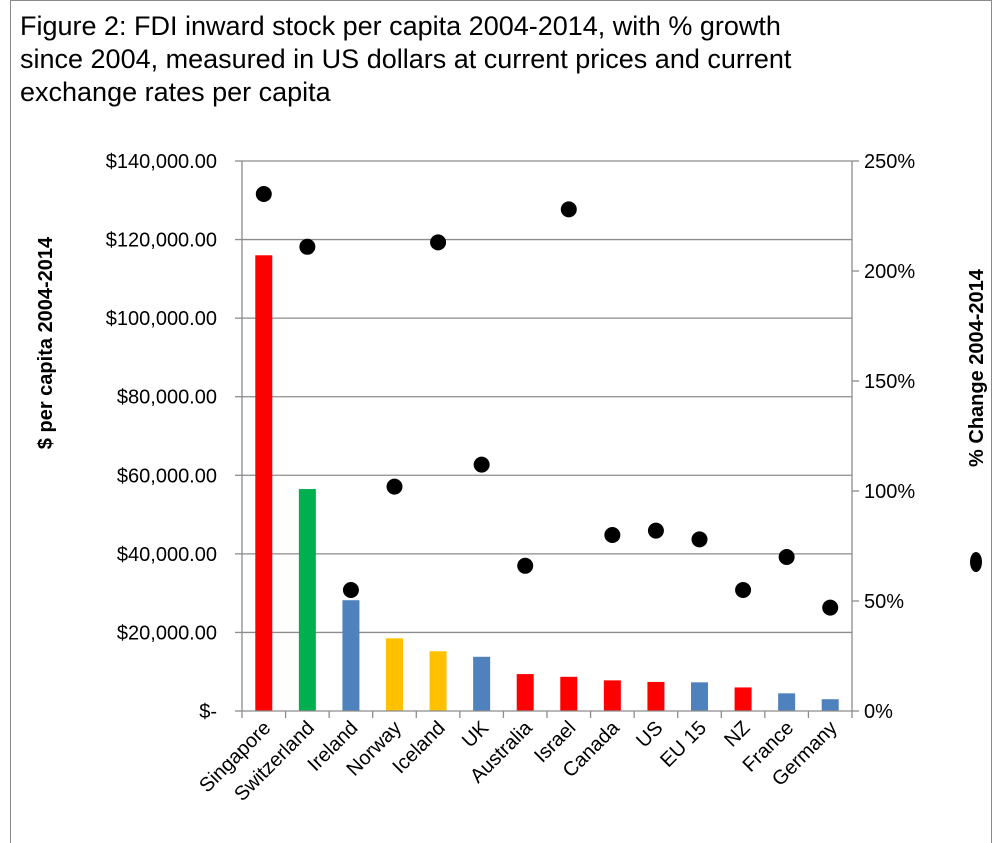 The image size is (994, 843). Describe the element at coordinates (889, 272) in the screenshot. I see `y2-tick-label: 200%` at that location.